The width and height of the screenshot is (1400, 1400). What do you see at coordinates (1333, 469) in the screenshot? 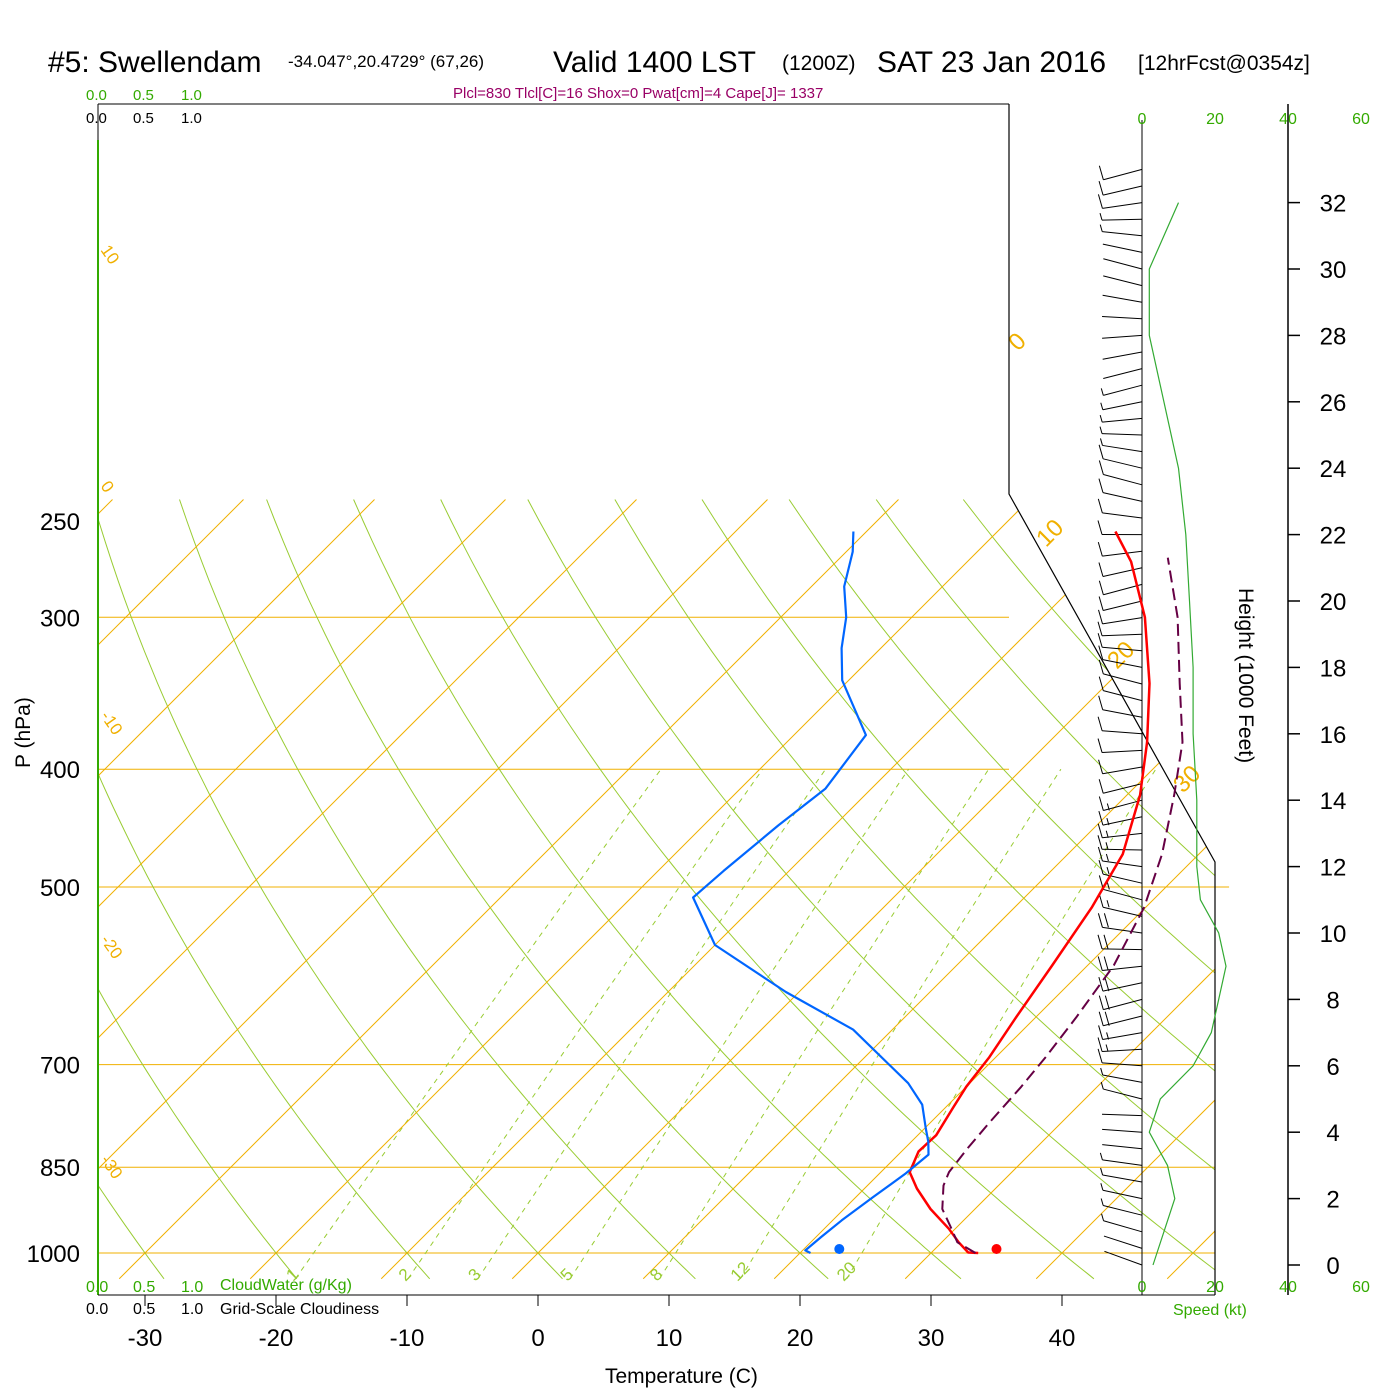
I see `height-tick-label: 24` at bounding box center [1333, 469].